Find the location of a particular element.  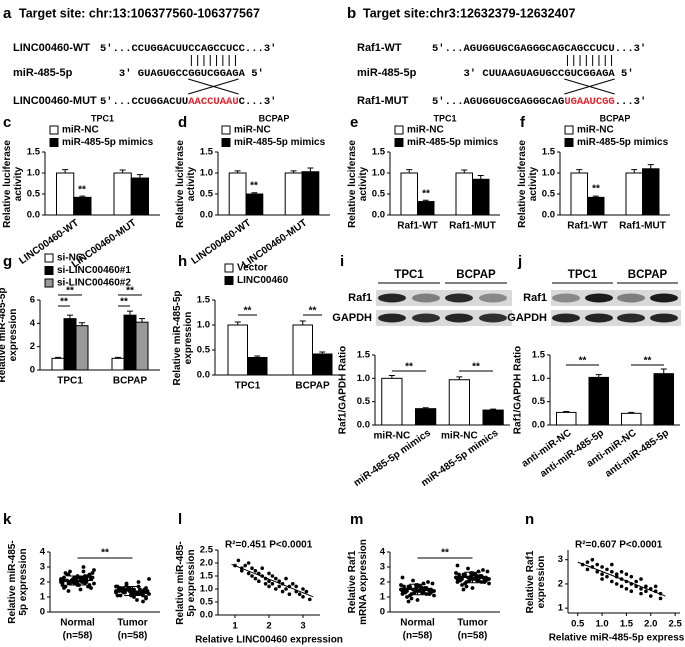

panel-letter: a is located at coordinates (7, 13).